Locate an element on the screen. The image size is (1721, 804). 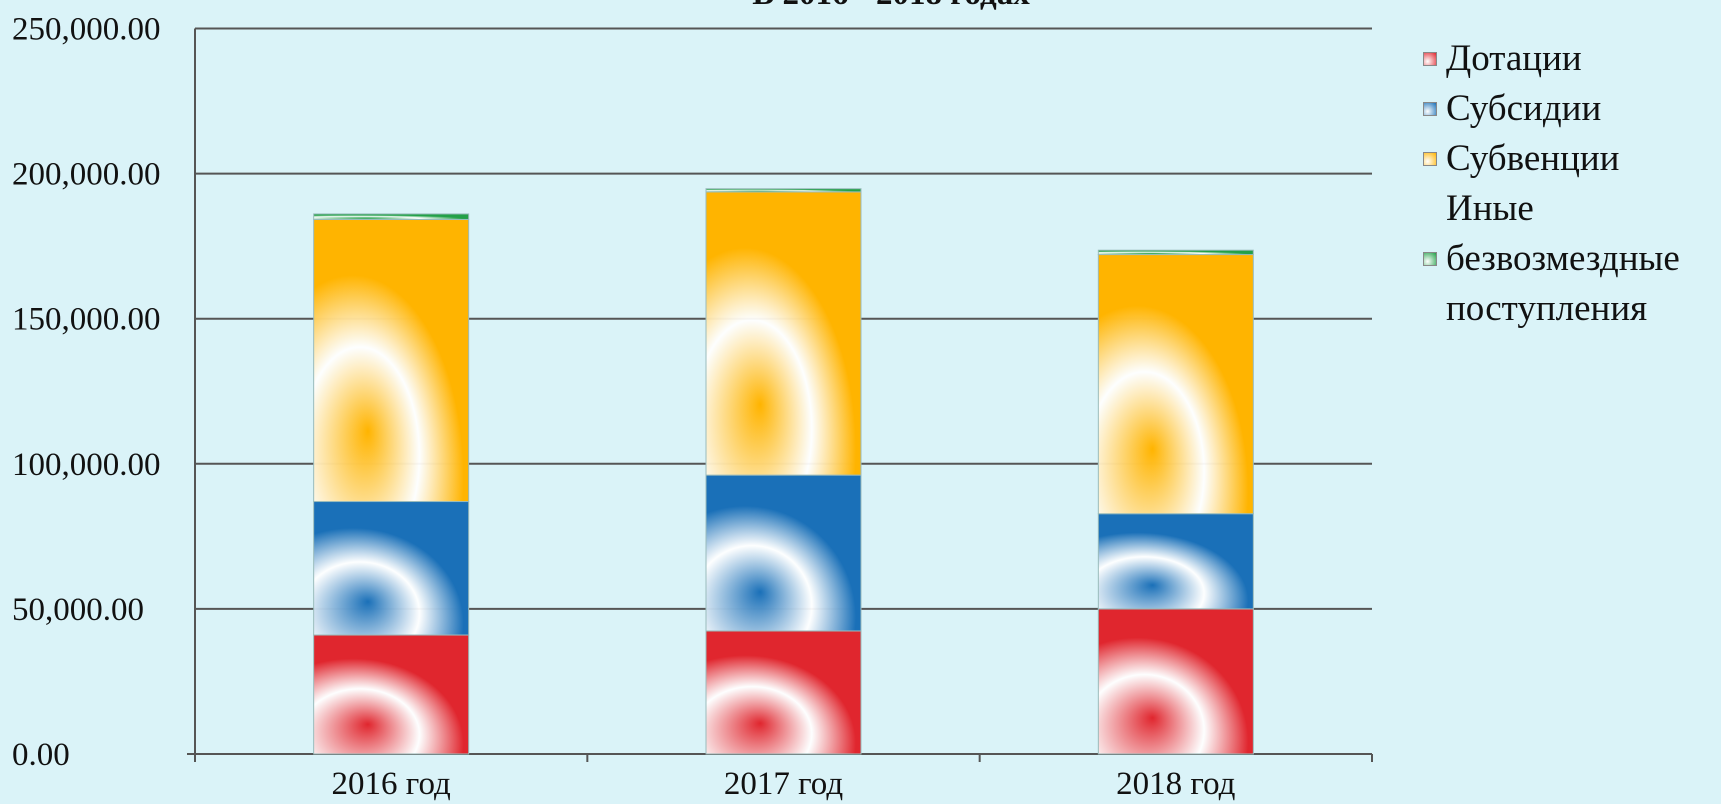
y-tick-label: 50,000.00 is located at coordinates (78, 610).